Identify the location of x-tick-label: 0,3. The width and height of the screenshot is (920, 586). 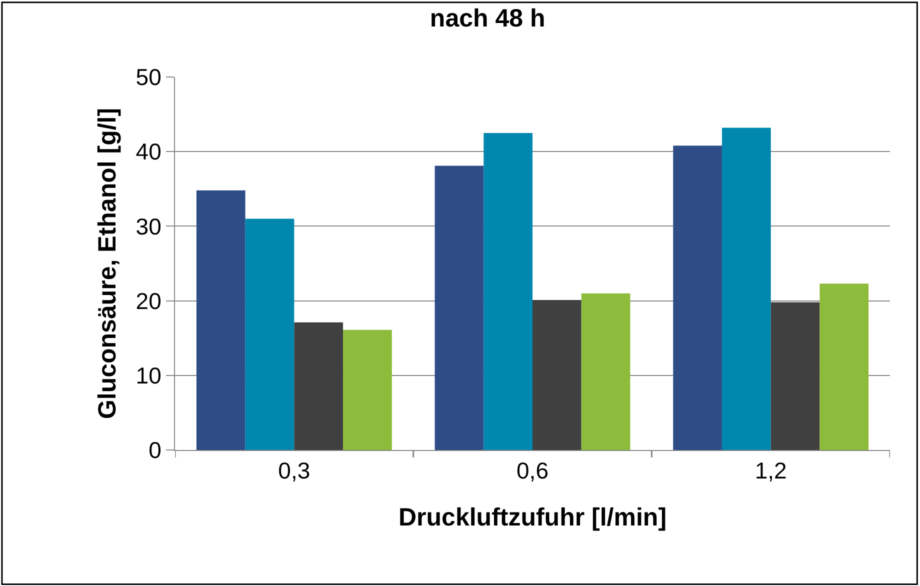
(294, 471).